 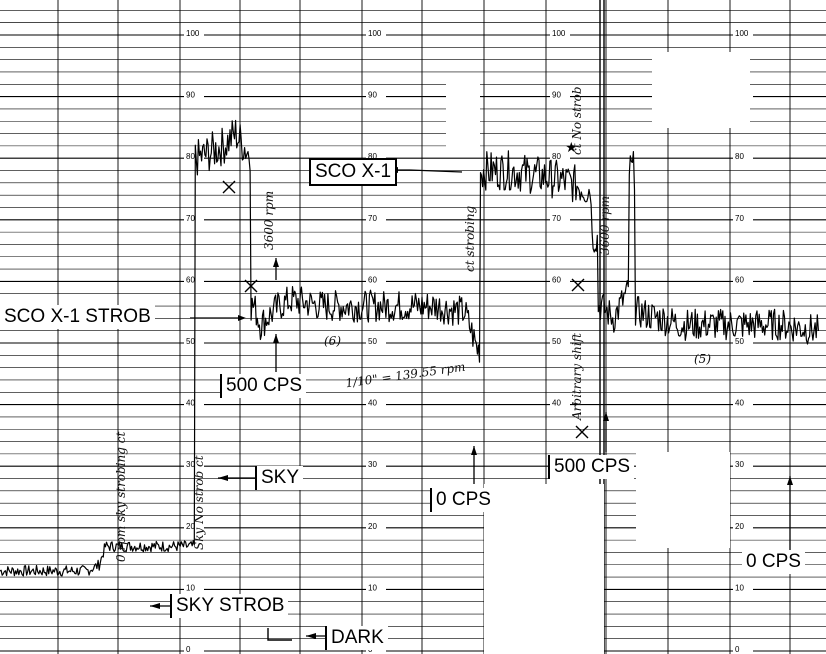 What do you see at coordinates (773, 562) in the screenshot?
I see `label-0-cps-b: 0 CPS` at bounding box center [773, 562].